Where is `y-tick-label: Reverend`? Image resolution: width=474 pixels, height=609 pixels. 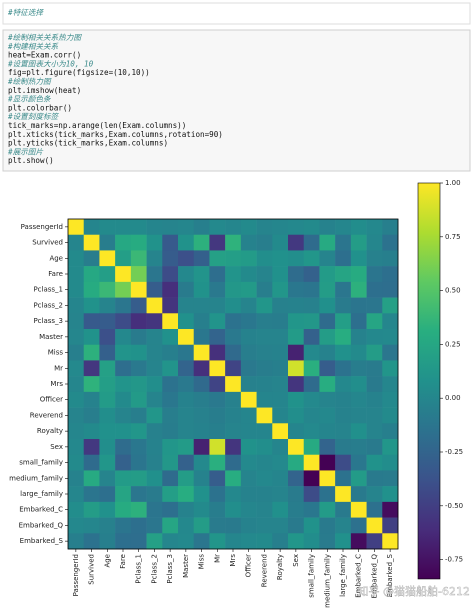
y-tick-label: Reverend is located at coordinates (46, 415).